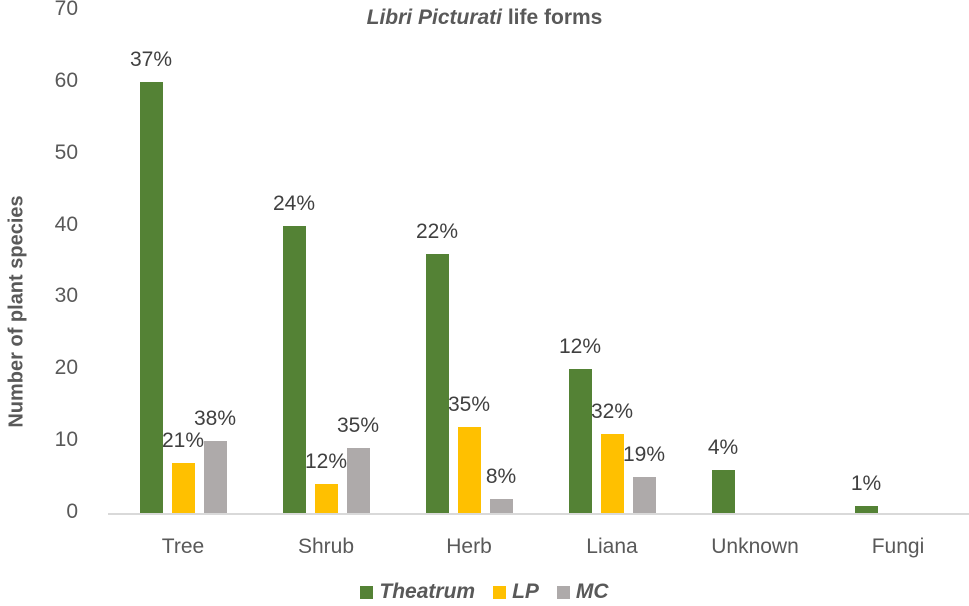 The height and width of the screenshot is (606, 969). I want to click on legend: Theatrum LP MC, so click(484, 592).